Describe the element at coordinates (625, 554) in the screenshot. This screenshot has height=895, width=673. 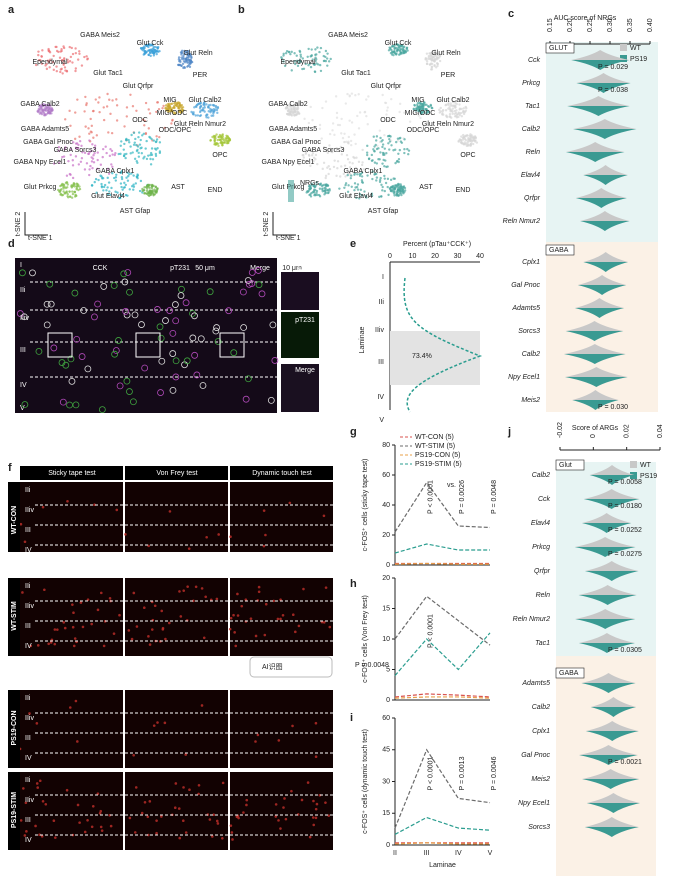
I see `p-value: P = 0.0275` at that location.